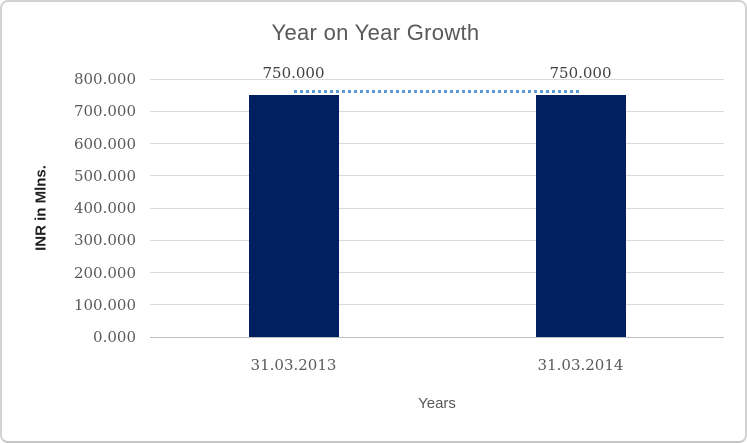 Image resolution: width=747 pixels, height=443 pixels. Describe the element at coordinates (104, 272) in the screenshot. I see `y-tick-label: 200.000` at that location.